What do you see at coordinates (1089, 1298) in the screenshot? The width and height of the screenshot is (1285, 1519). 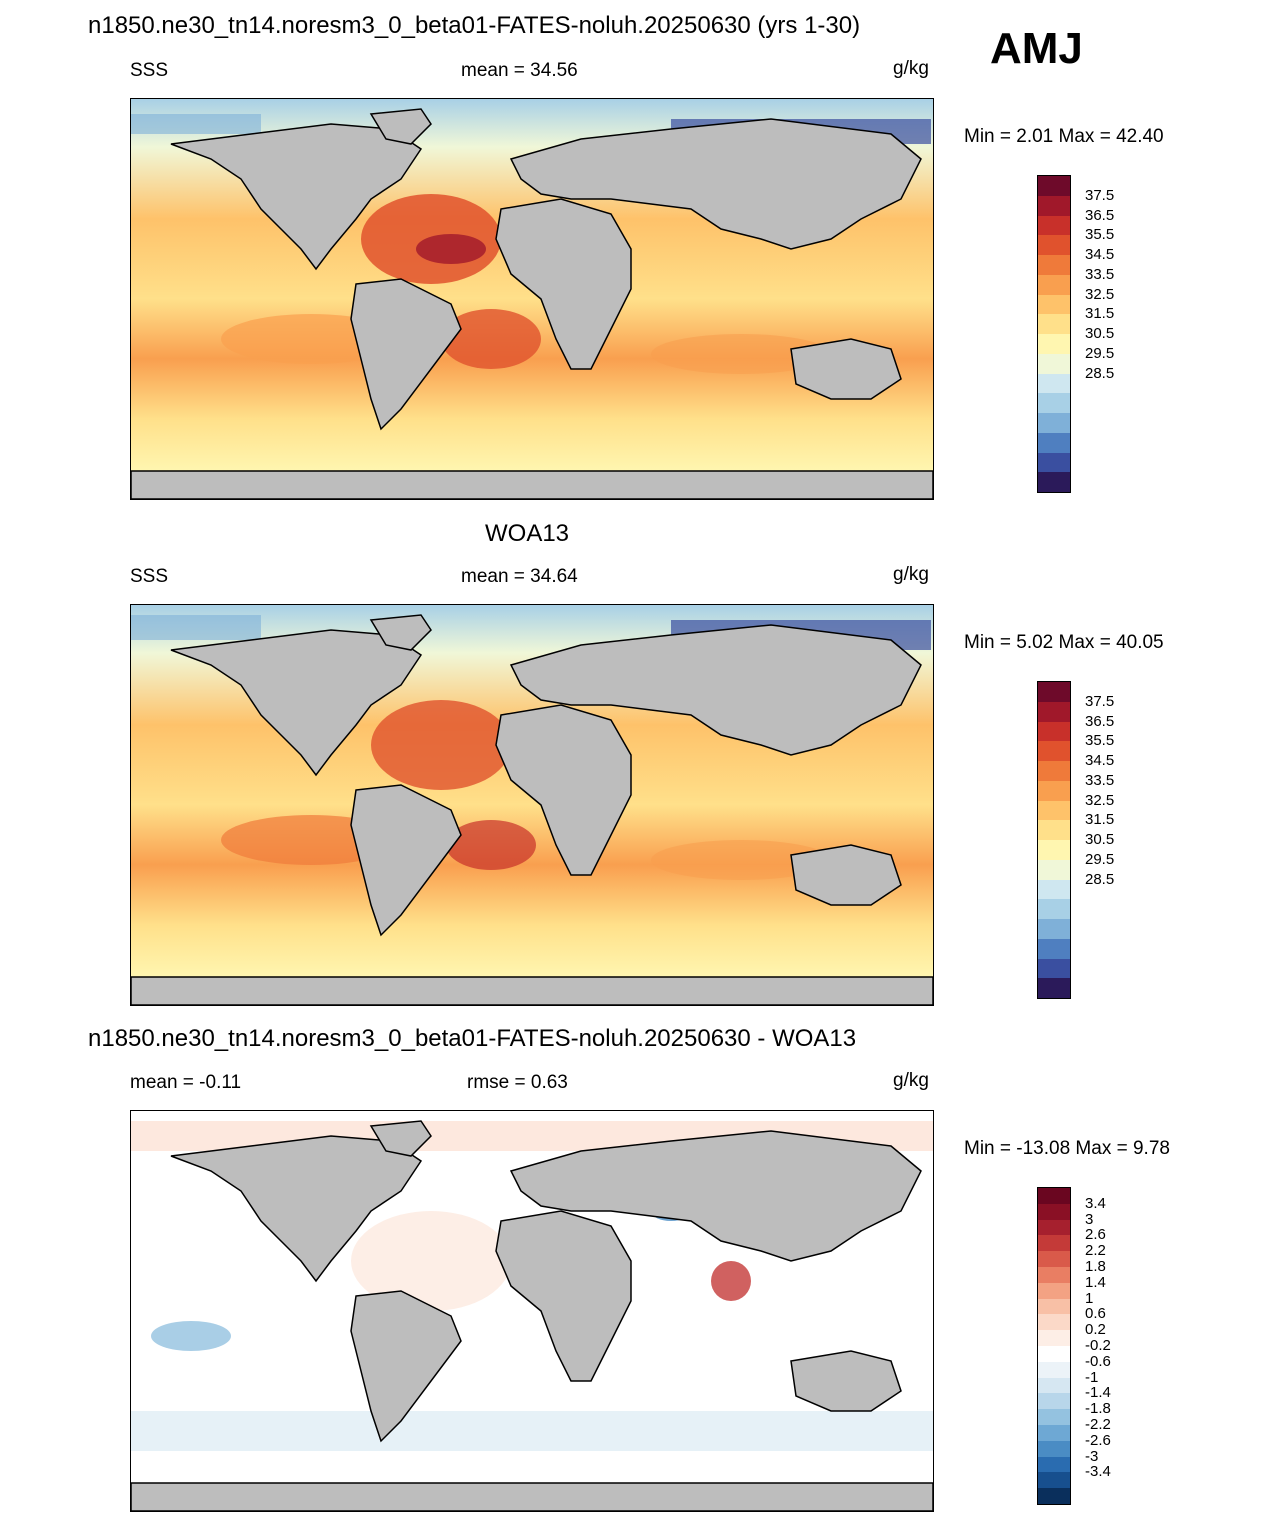 I see `colorbar-tick-label: 1` at bounding box center [1089, 1298].